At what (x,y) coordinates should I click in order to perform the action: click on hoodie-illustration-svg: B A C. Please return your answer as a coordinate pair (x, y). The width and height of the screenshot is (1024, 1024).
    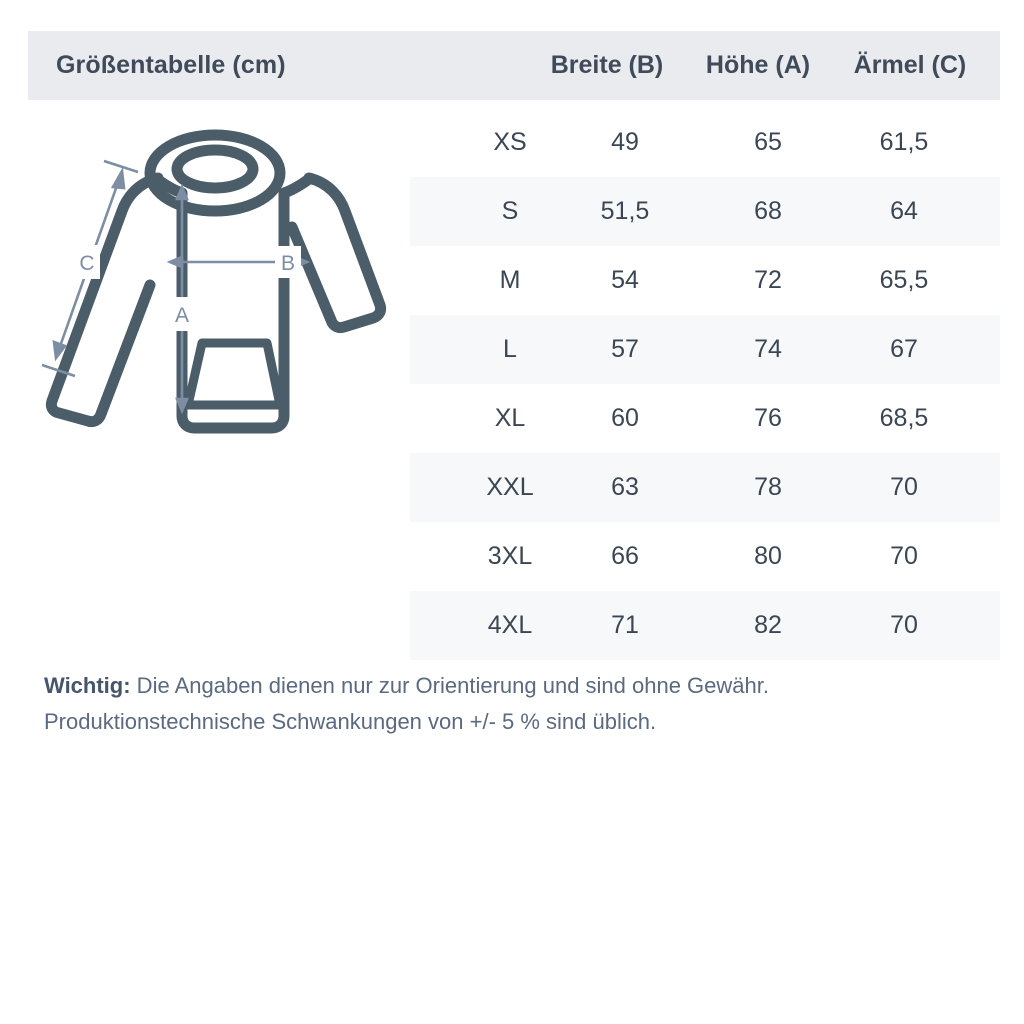
    Looking at the image, I should click on (214, 281).